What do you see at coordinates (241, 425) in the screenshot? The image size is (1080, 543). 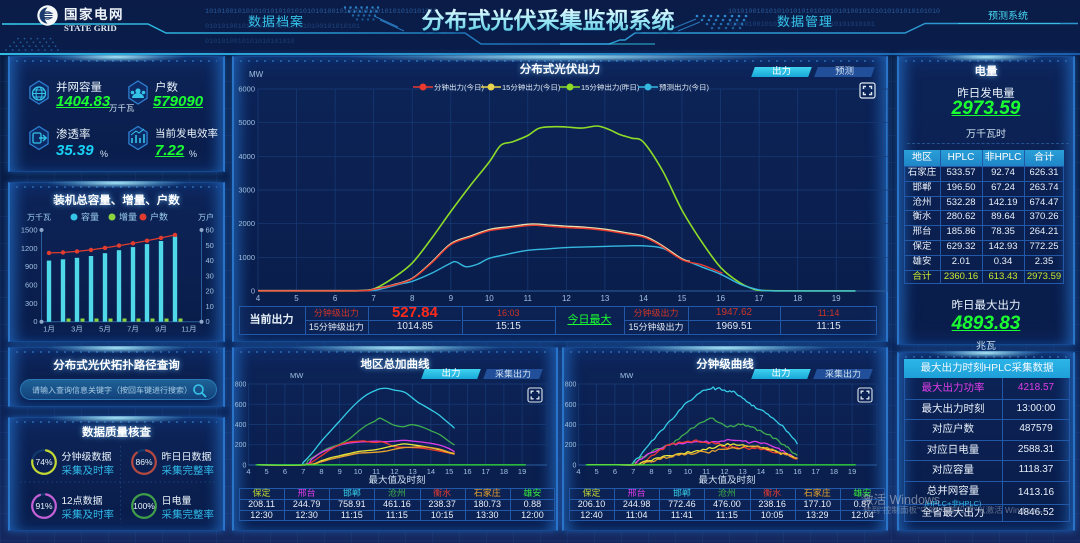 I see `svg-text: 400` at bounding box center [241, 425].